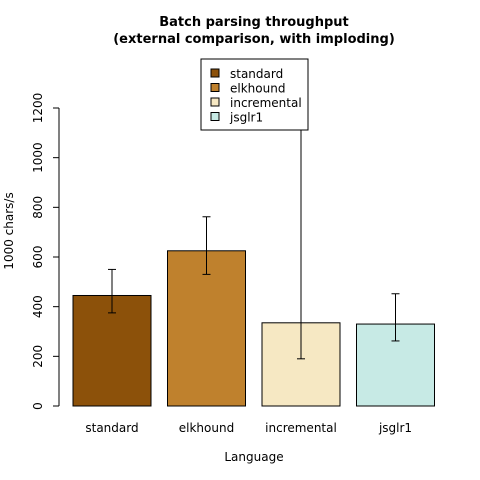 This screenshot has height=480, width=480. I want to click on legend-label-jsglr1: jsglr1, so click(246, 118).